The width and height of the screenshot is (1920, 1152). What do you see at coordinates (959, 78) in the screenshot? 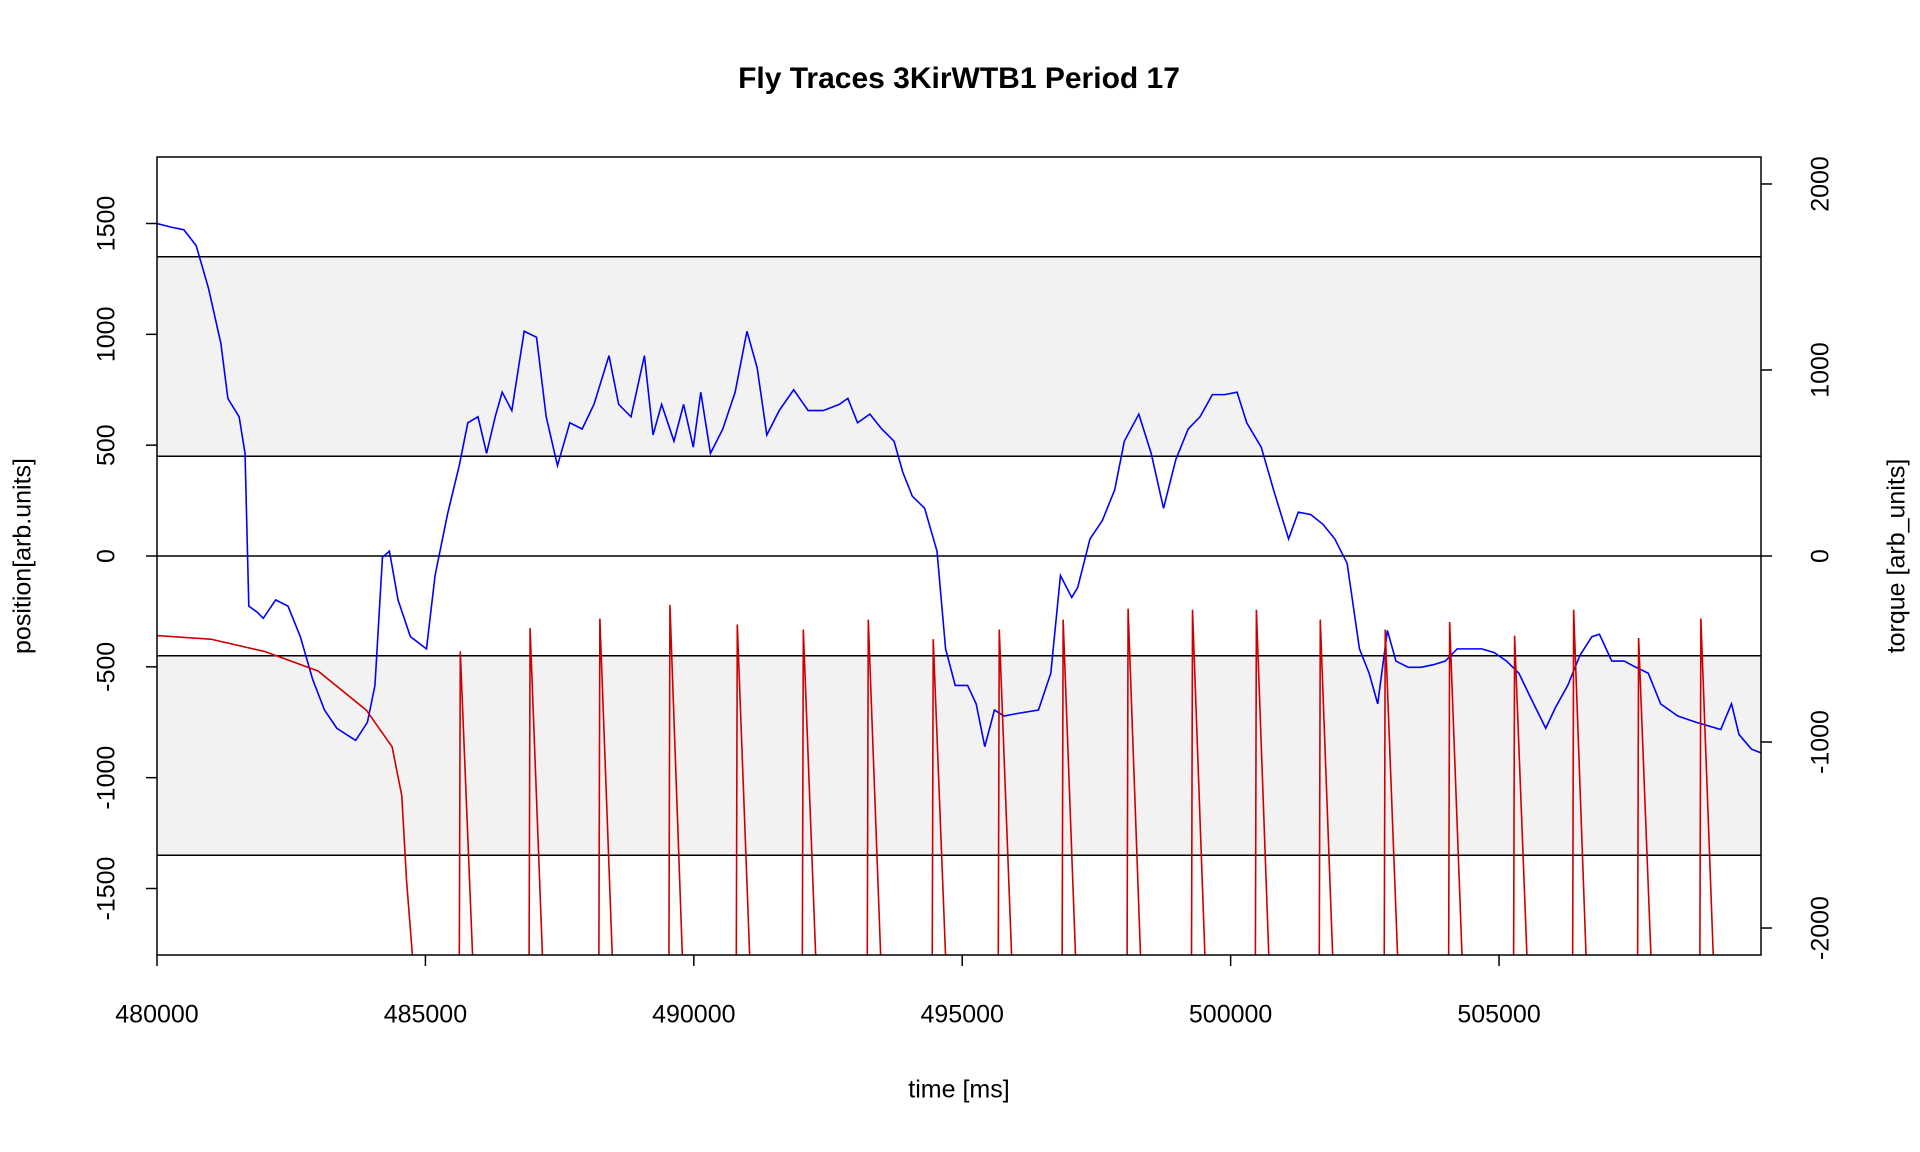
I see `chart-title: Fly Traces 3KirWTB1 Period 17` at bounding box center [959, 78].